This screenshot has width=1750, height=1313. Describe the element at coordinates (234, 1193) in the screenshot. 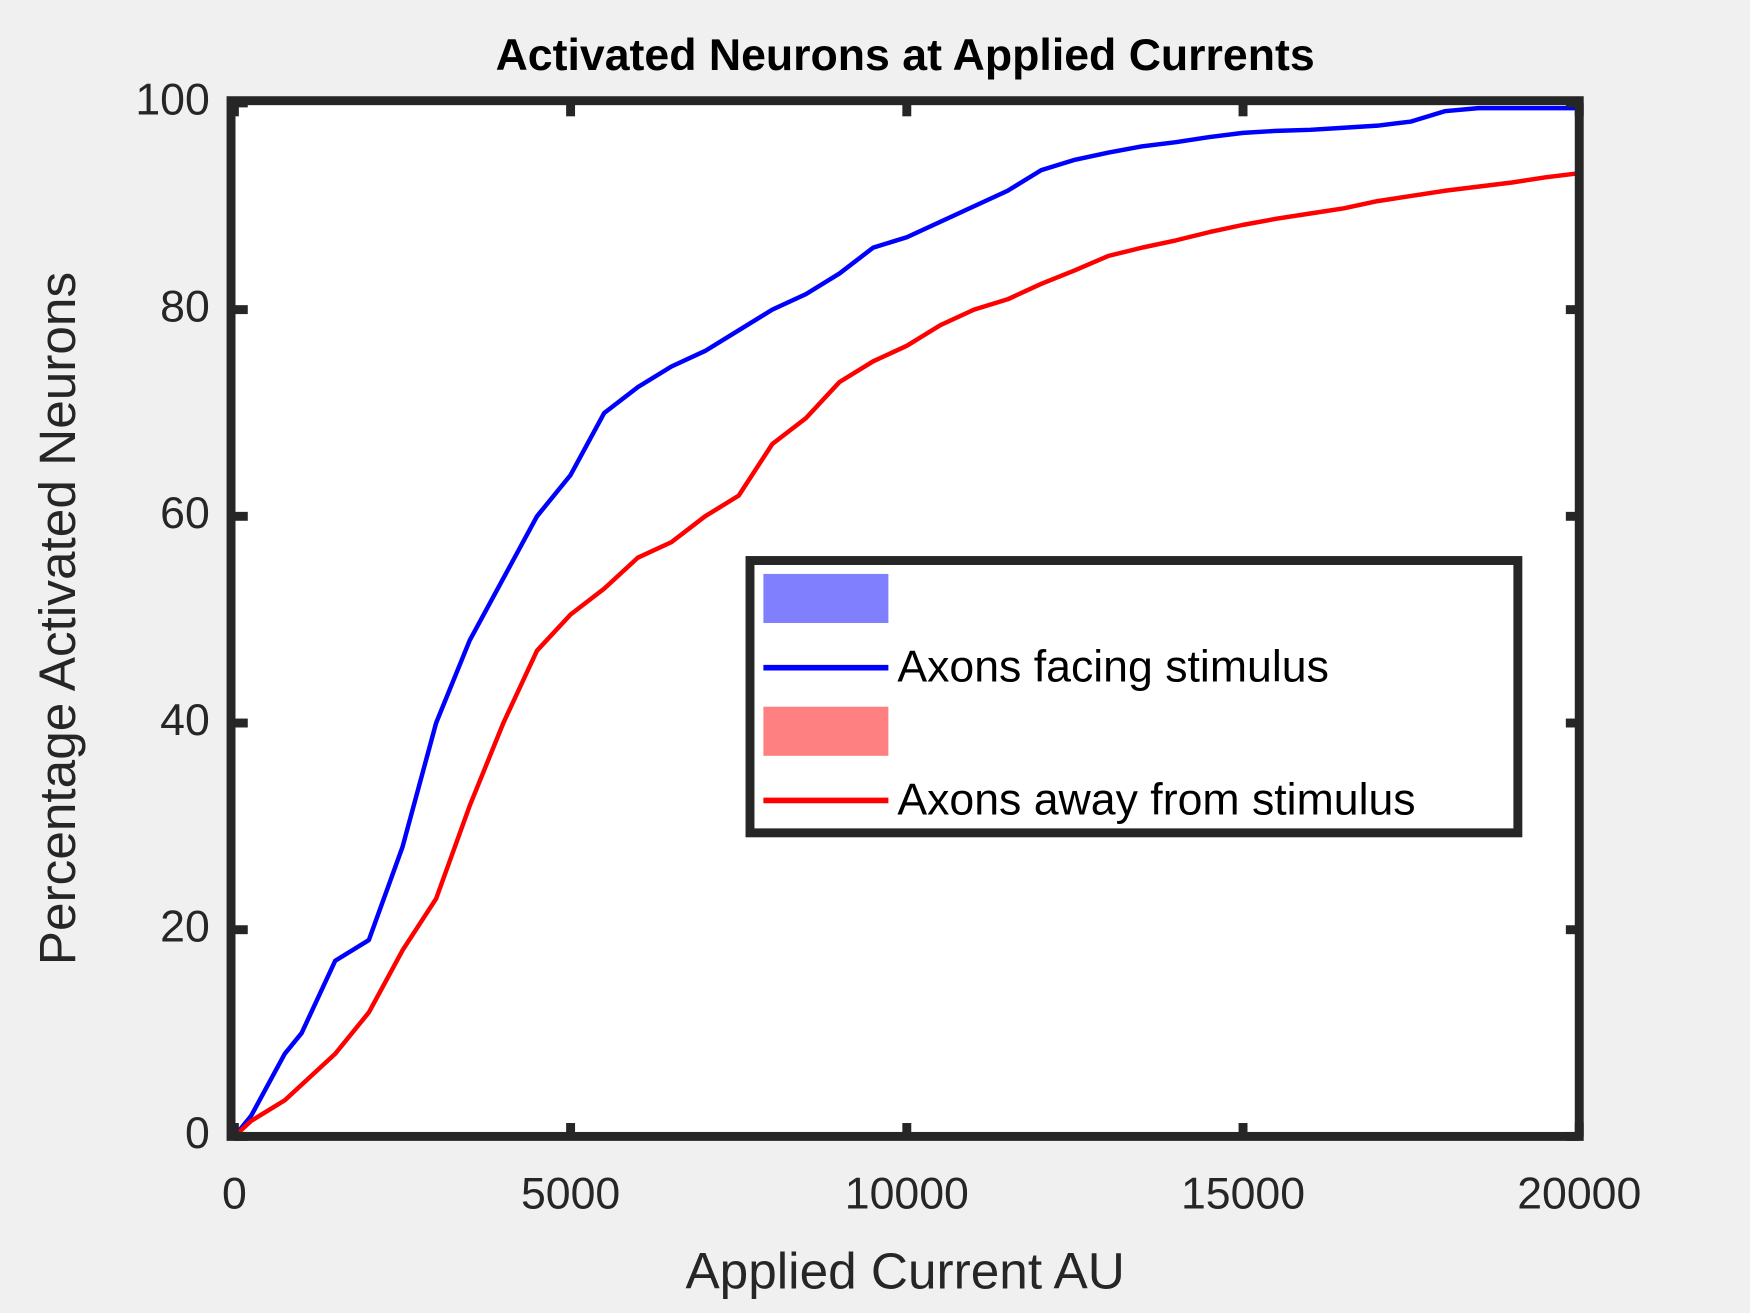

I see `x-tick-label: 0` at that location.